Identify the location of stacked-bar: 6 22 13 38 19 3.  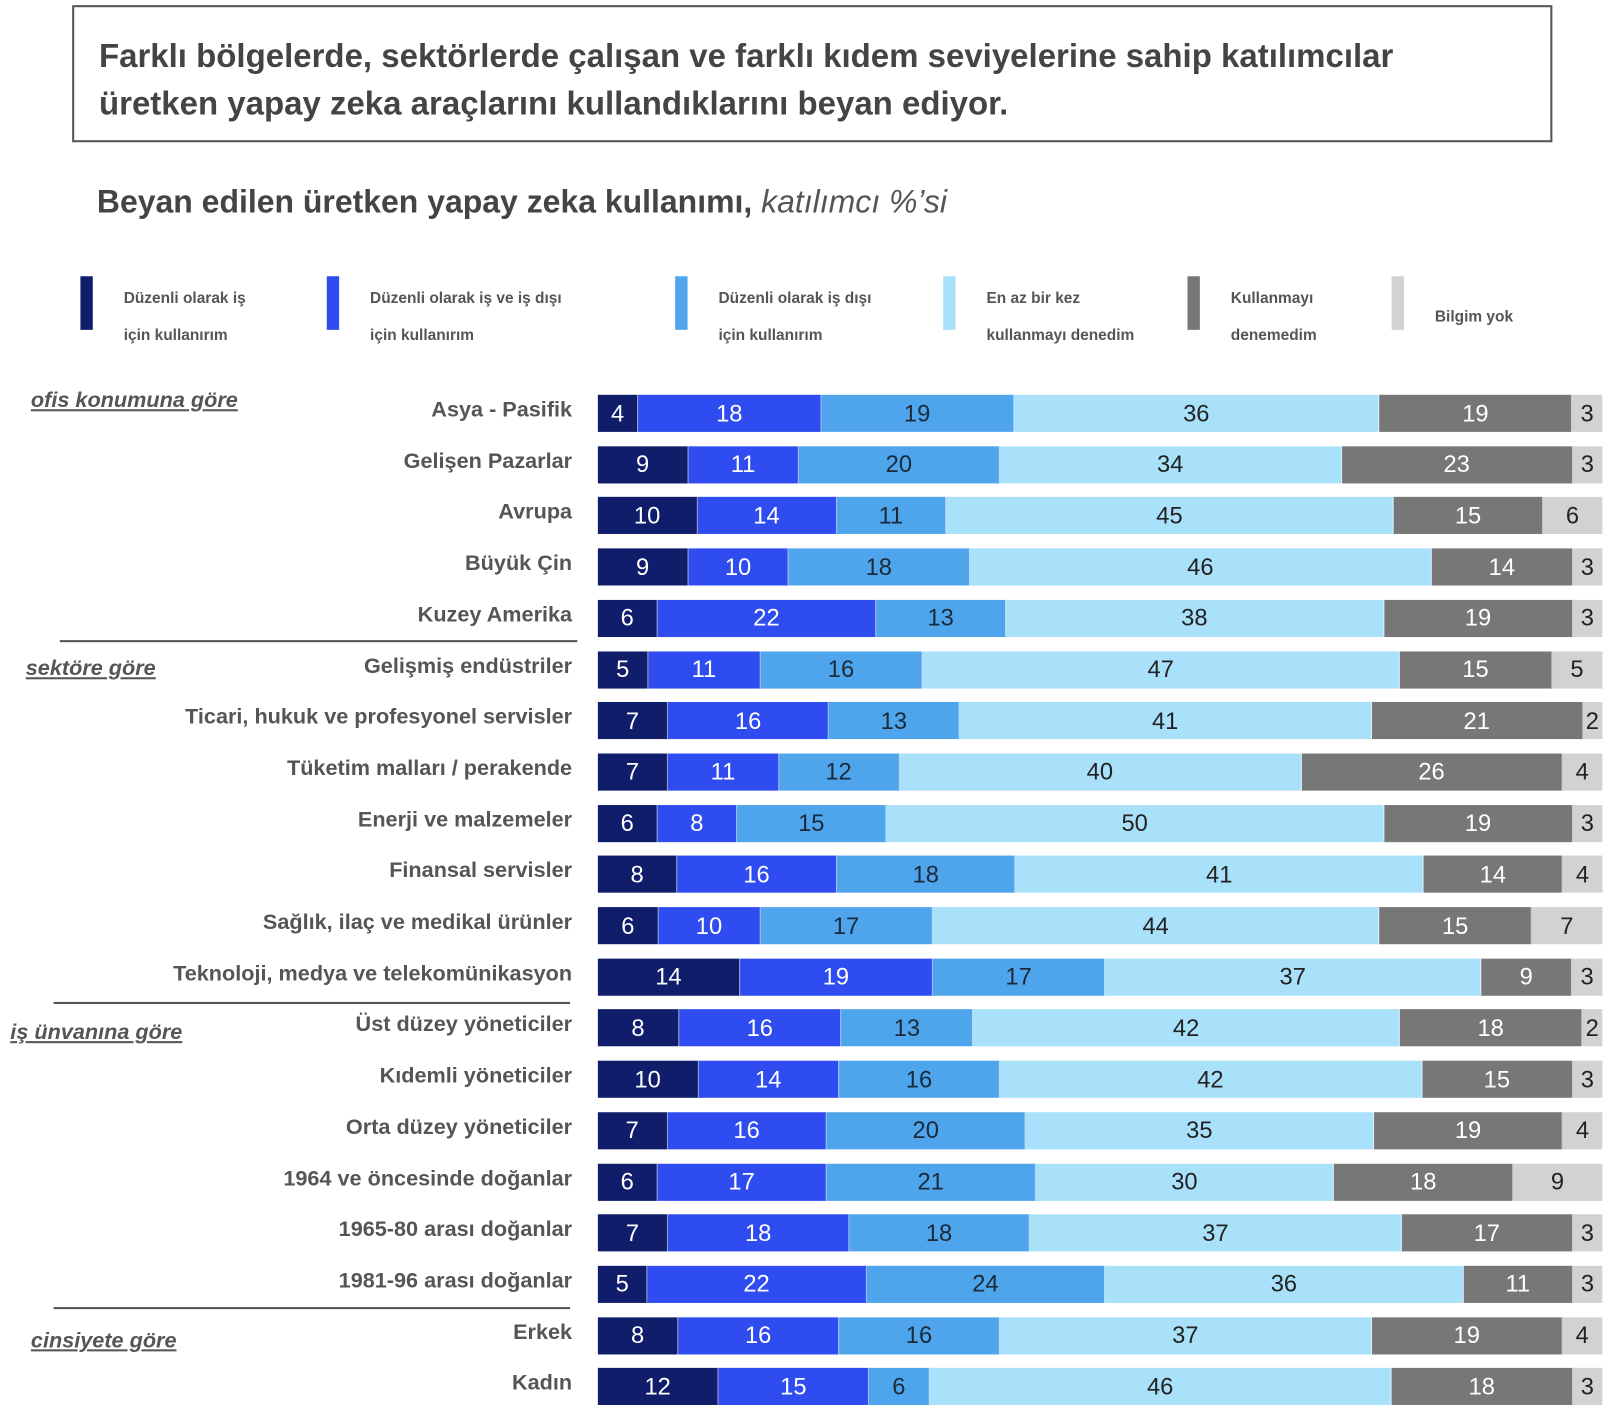
(1100, 618).